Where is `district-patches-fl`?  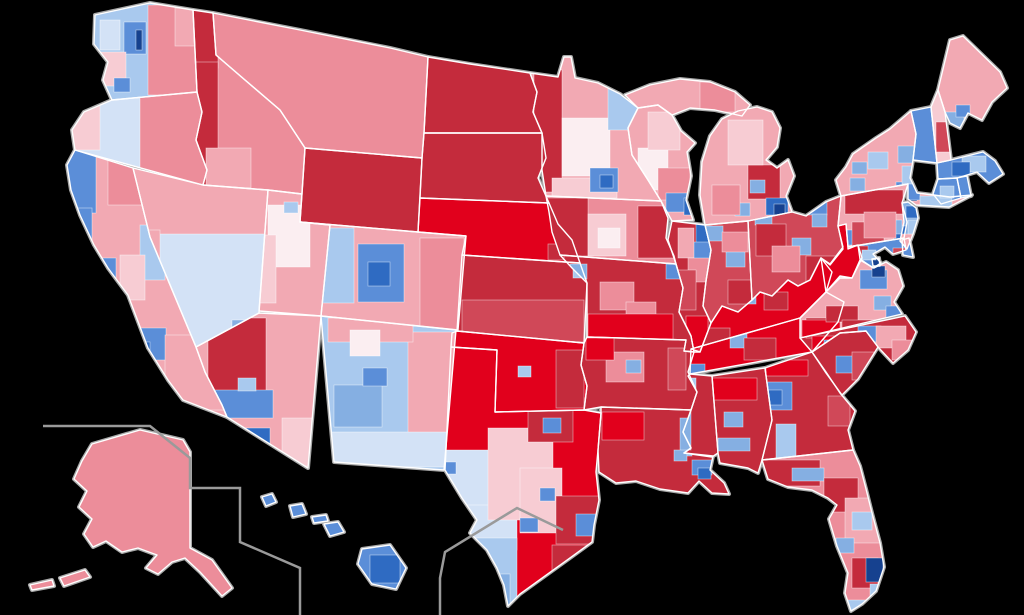
district-patches-fl is located at coordinates (823, 535).